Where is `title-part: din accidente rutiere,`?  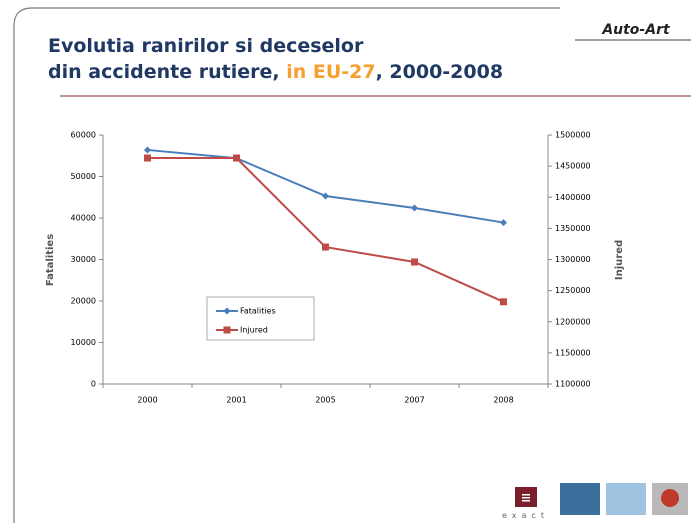 title-part: din accidente rutiere, is located at coordinates (167, 72).